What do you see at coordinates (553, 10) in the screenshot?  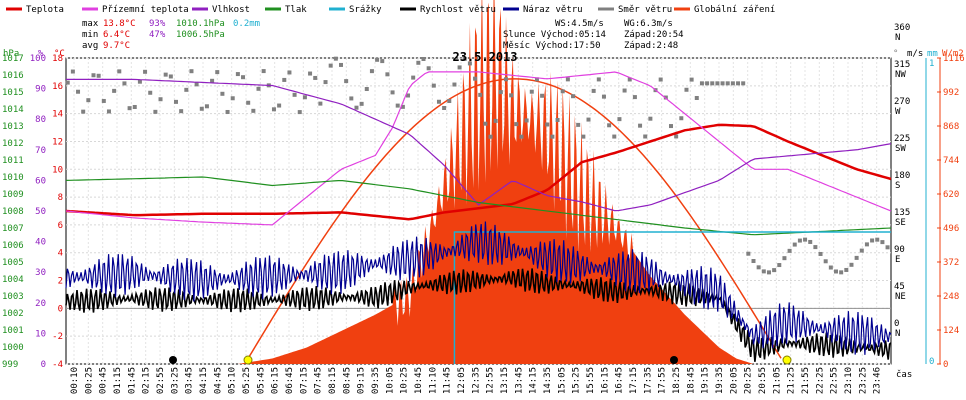 I see `legend-entry: Náraz větru` at bounding box center [553, 10].